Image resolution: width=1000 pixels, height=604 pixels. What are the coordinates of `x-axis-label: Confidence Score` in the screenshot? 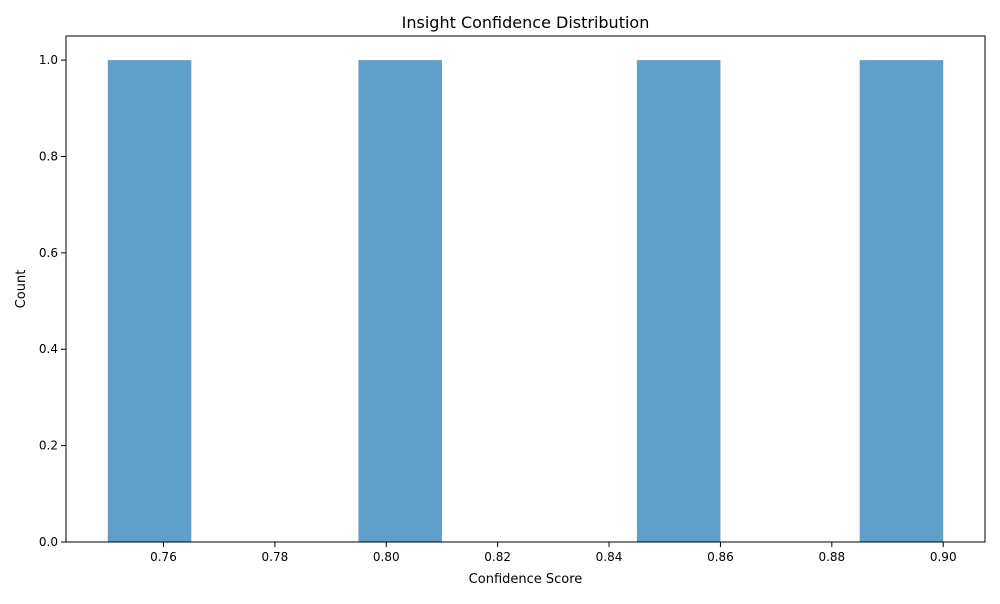 It's located at (526, 579).